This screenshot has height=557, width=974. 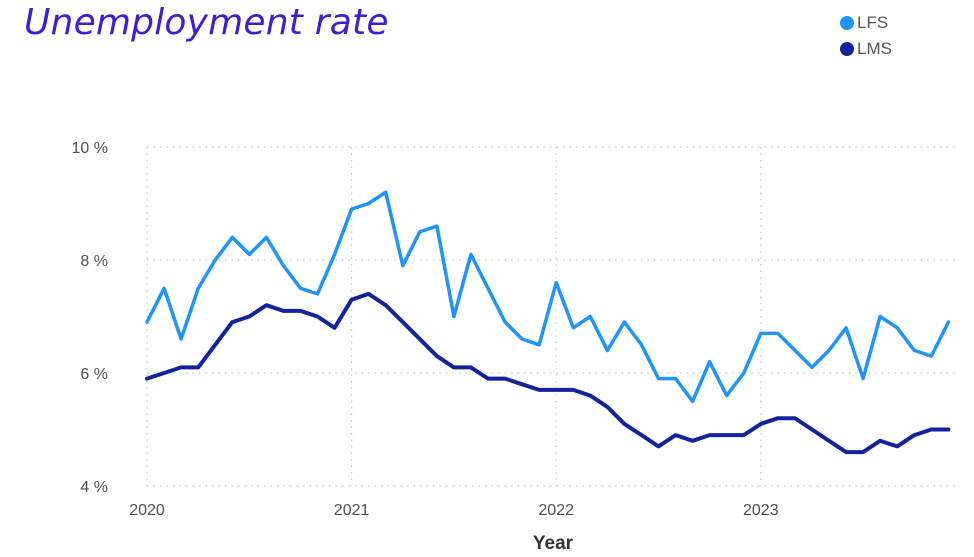 What do you see at coordinates (90, 148) in the screenshot?
I see `y-tick-label: 10 %` at bounding box center [90, 148].